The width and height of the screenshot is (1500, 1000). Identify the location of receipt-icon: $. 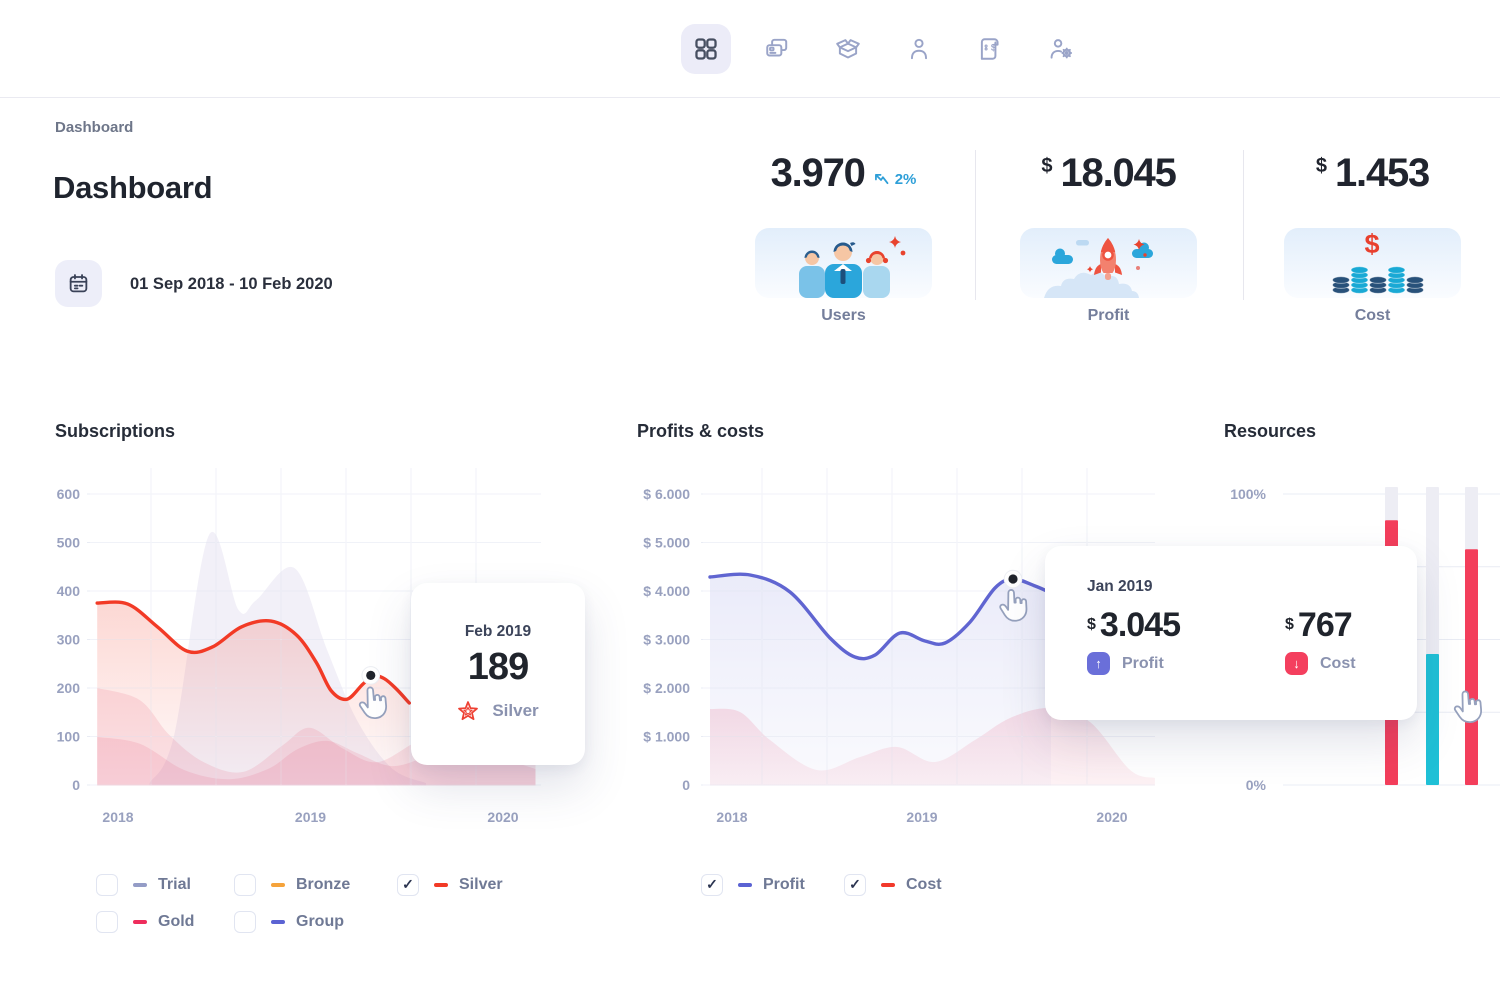
(989, 49).